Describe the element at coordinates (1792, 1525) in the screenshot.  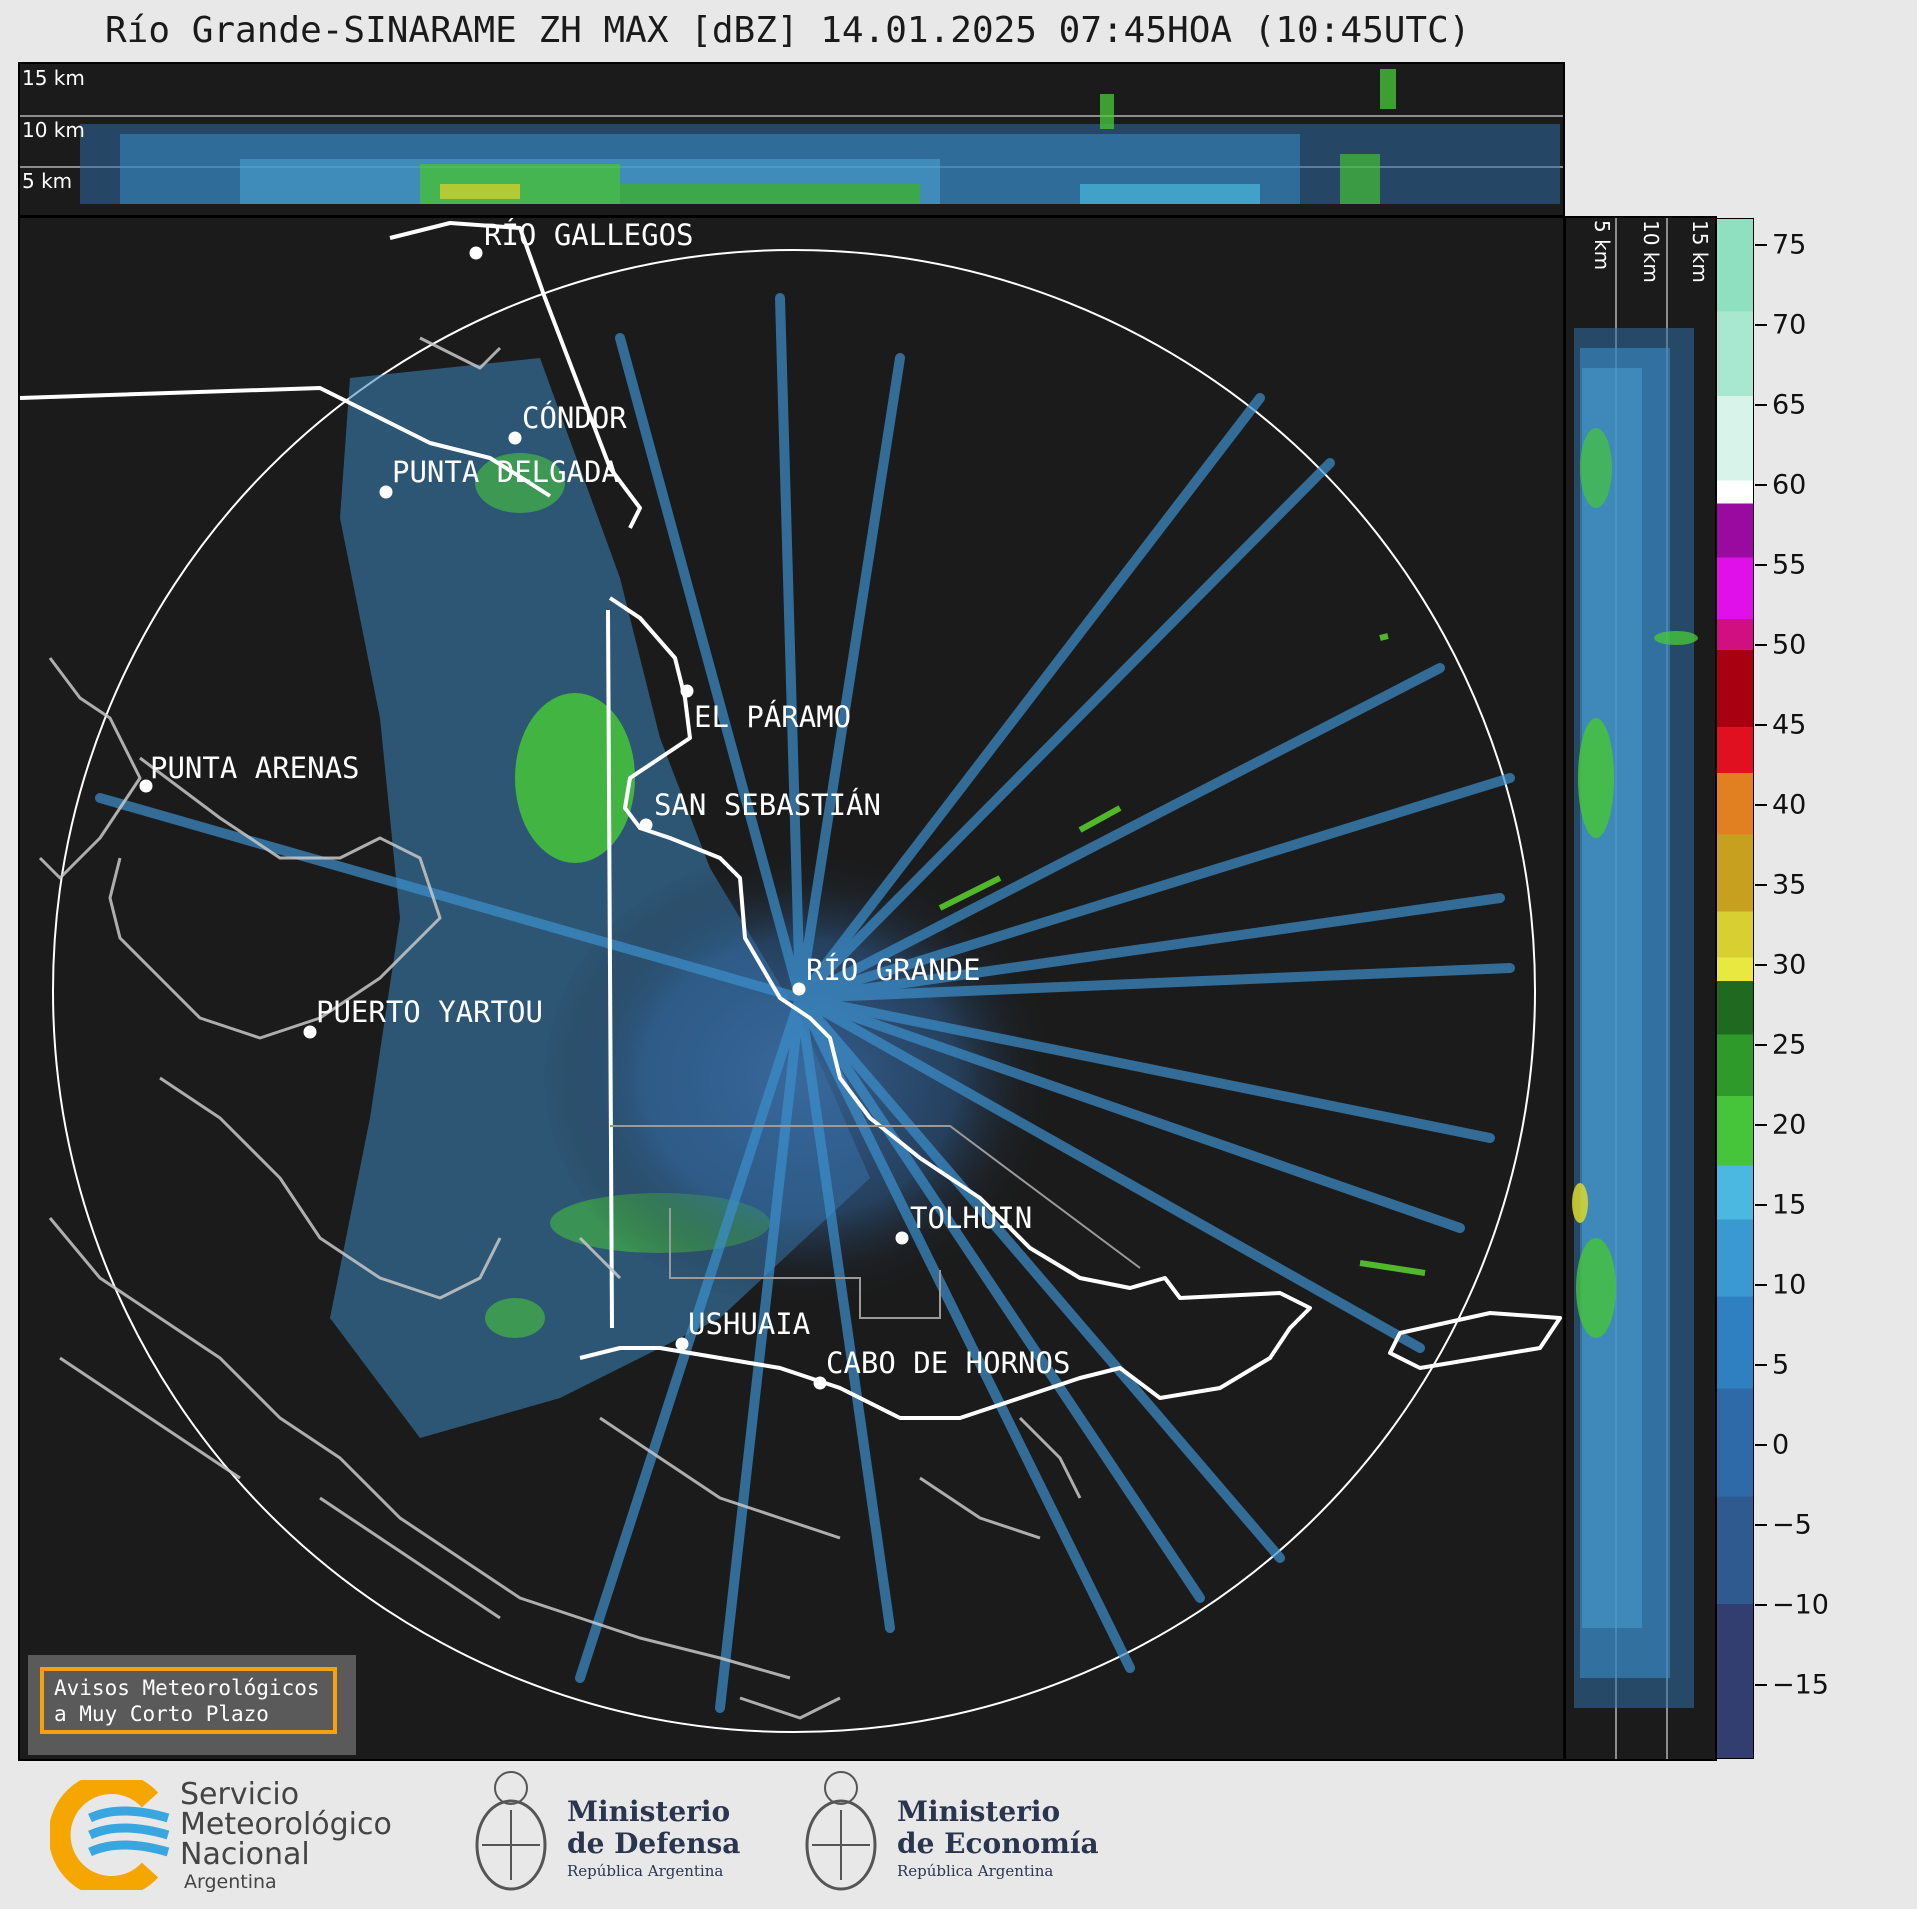
I see `colorbar-tick-label: −5` at that location.